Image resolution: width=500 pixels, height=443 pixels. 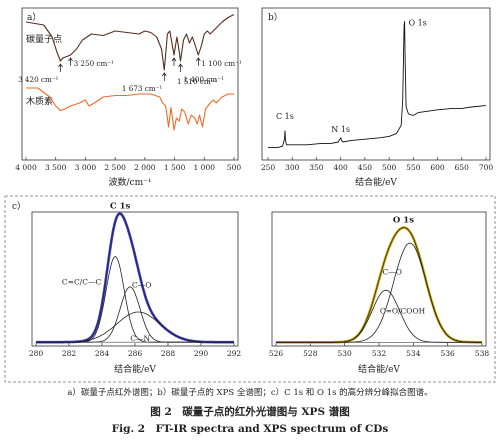 What do you see at coordinates (142, 88) in the screenshot?
I see `ftir-annotation-2: 1 673 cm⁻¹` at bounding box center [142, 88].